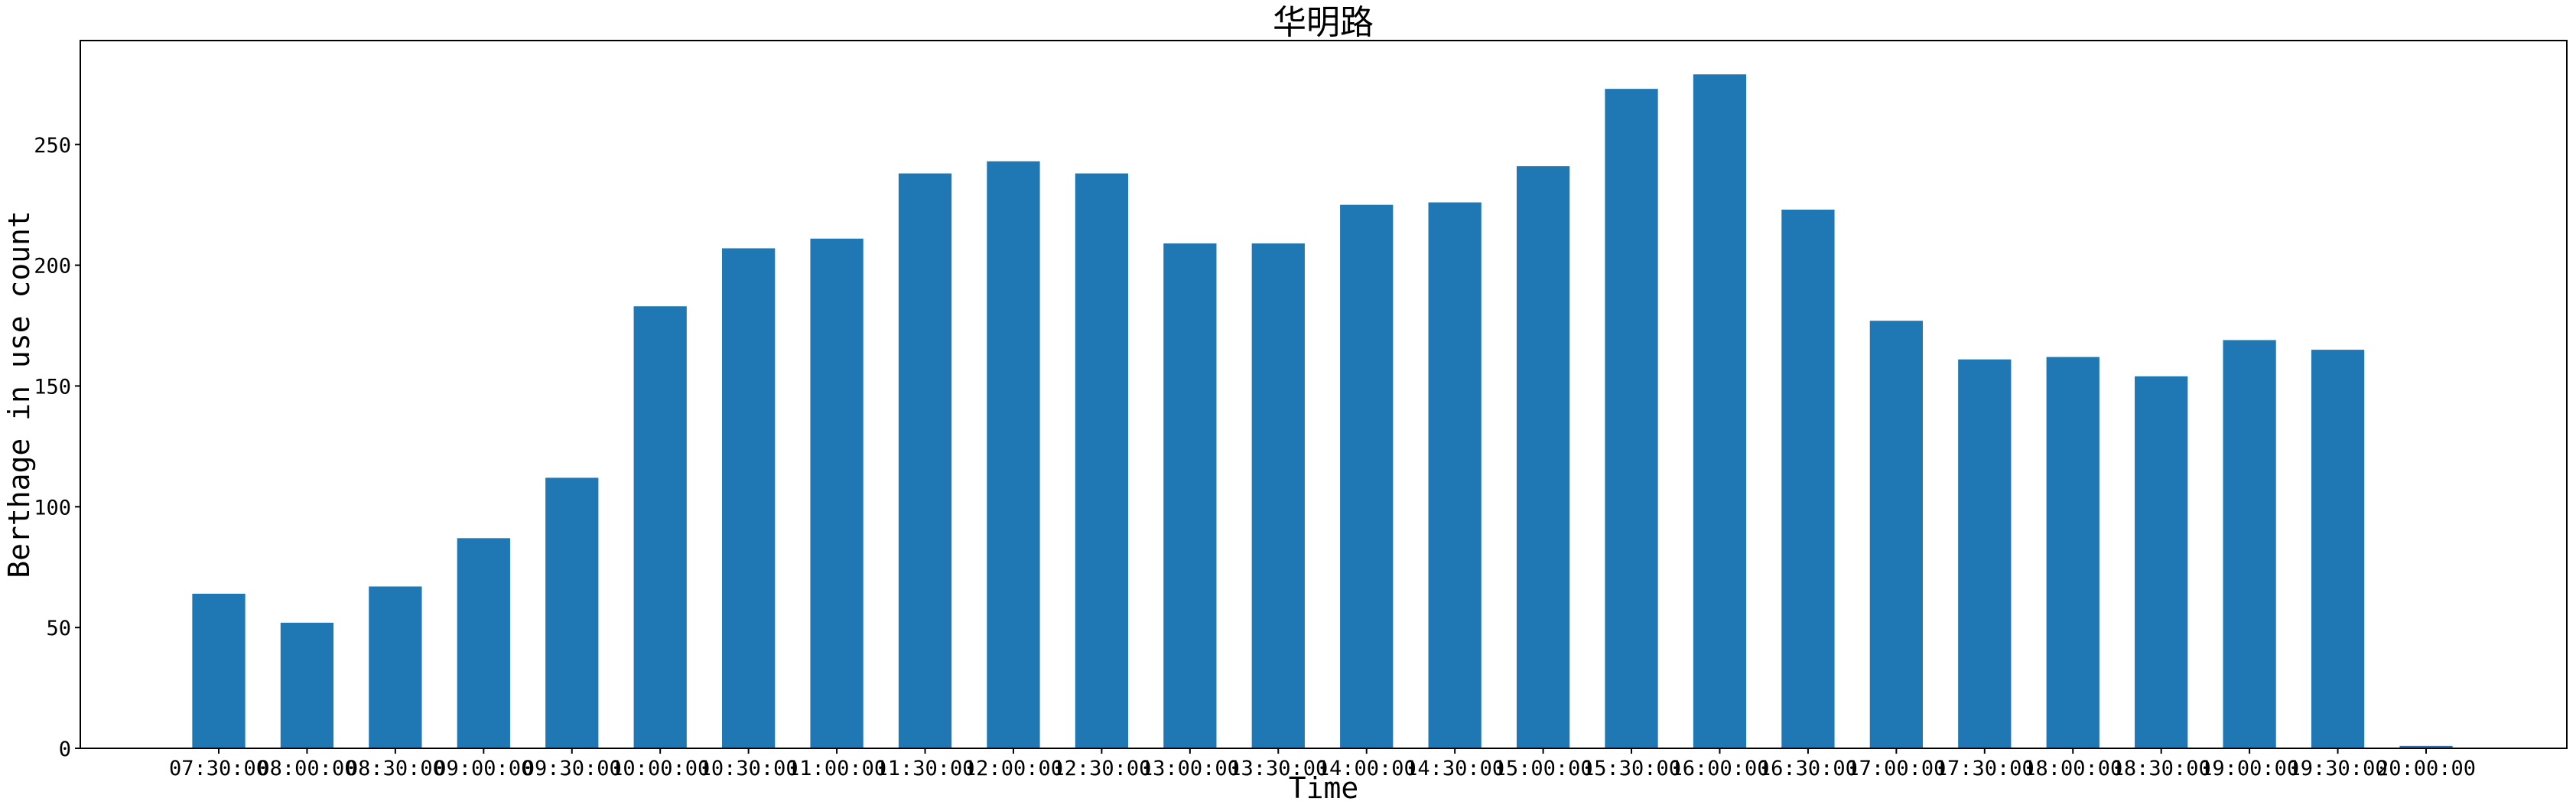 This screenshot has height=808, width=2576. Describe the element at coordinates (52, 146) in the screenshot. I see `y-tick-label: 250` at that location.